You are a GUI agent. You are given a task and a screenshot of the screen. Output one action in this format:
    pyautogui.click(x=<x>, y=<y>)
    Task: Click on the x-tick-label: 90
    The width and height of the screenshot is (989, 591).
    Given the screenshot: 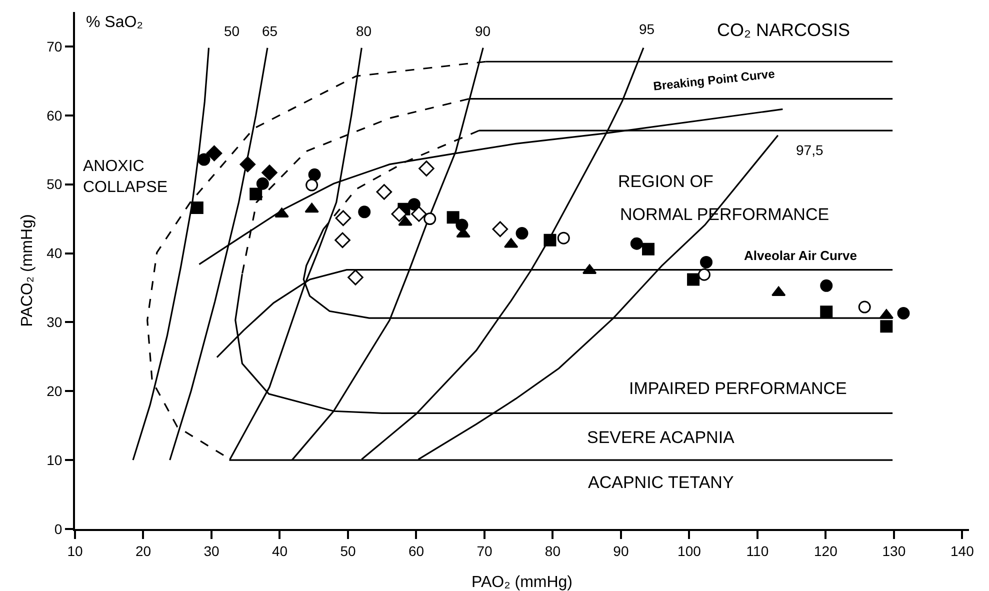 What is the action you would take?
    pyautogui.click(x=621, y=550)
    